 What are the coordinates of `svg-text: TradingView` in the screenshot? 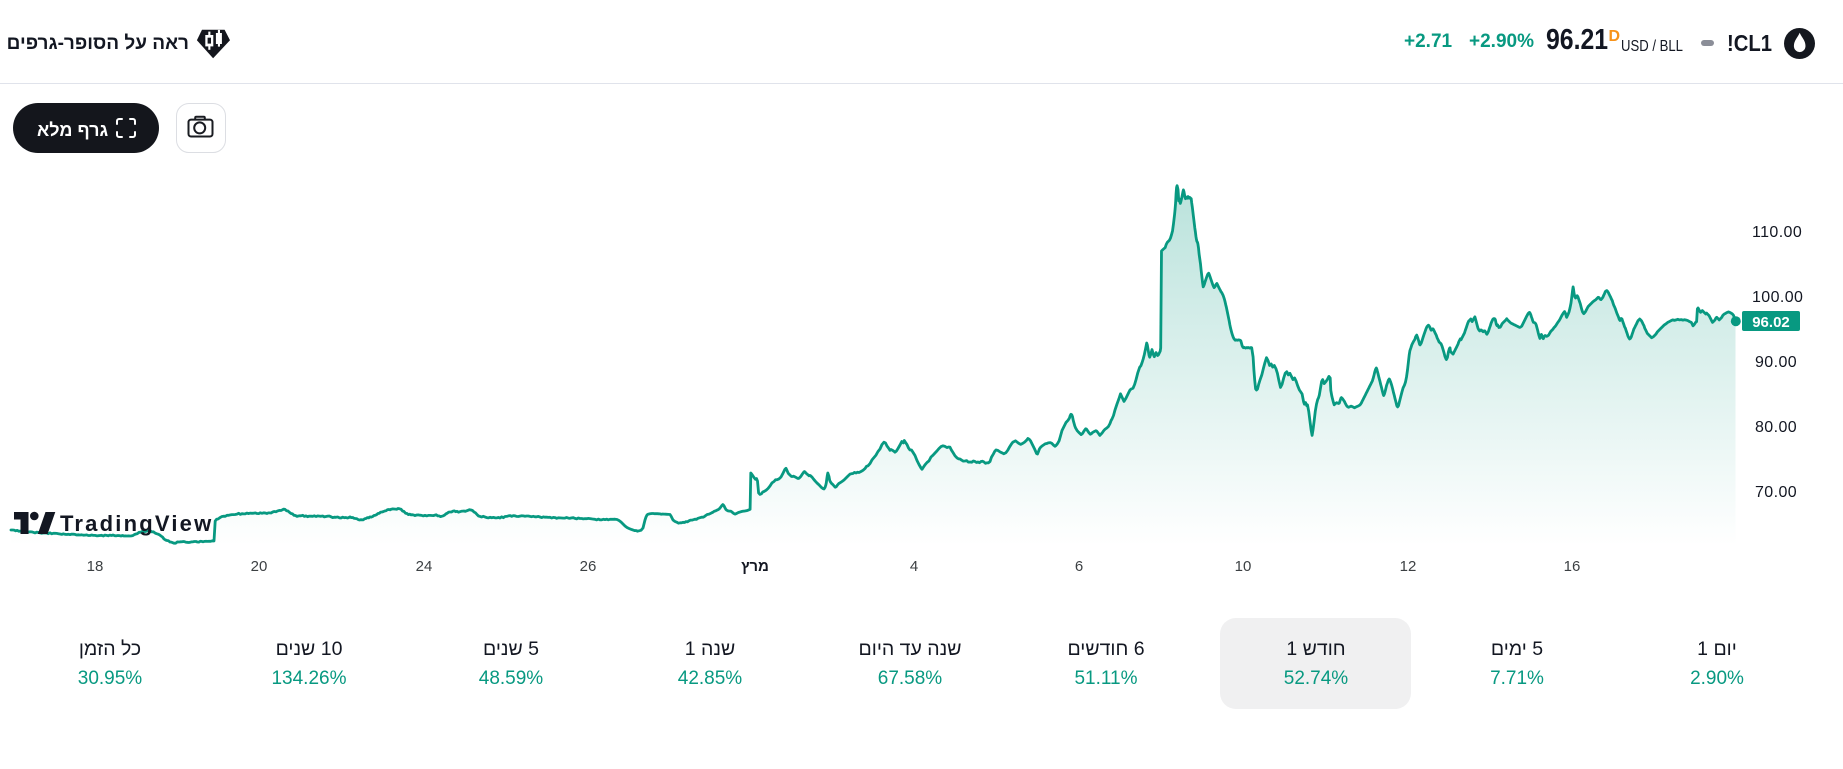 It's located at (136, 523).